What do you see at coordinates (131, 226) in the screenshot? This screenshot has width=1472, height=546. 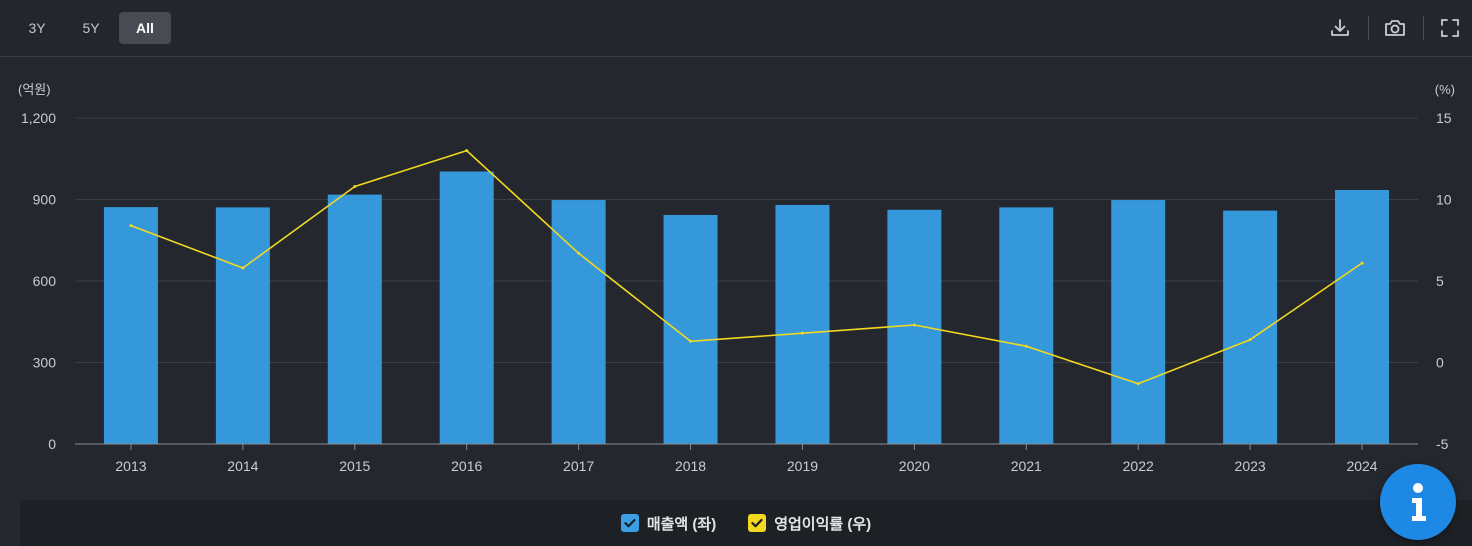 I see `point-operating-margin-2013` at bounding box center [131, 226].